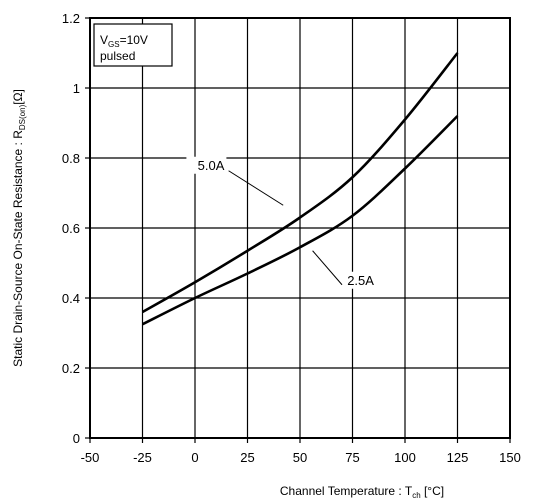 The width and height of the screenshot is (536, 503). Describe the element at coordinates (346, 491) in the screenshot. I see `x-axis-title-main: Channel Temperature : T` at that location.